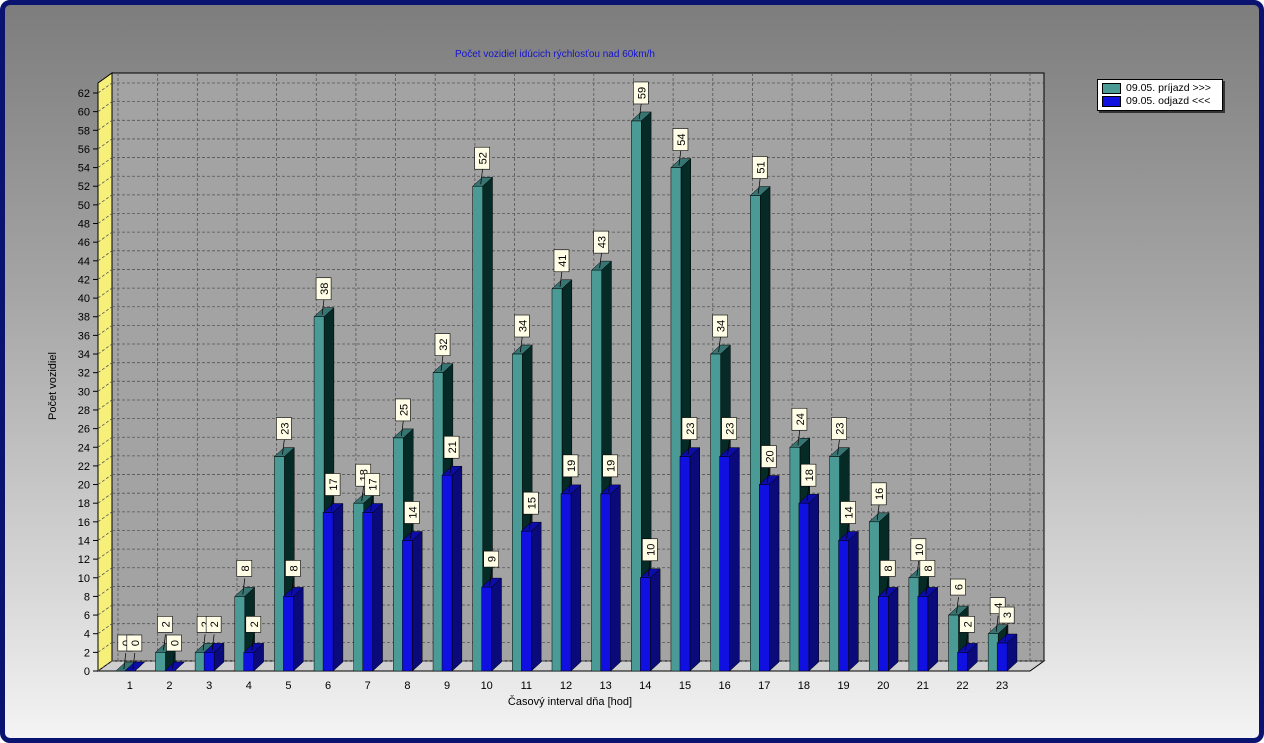  I want to click on x-tick-label: 15, so click(685, 686).